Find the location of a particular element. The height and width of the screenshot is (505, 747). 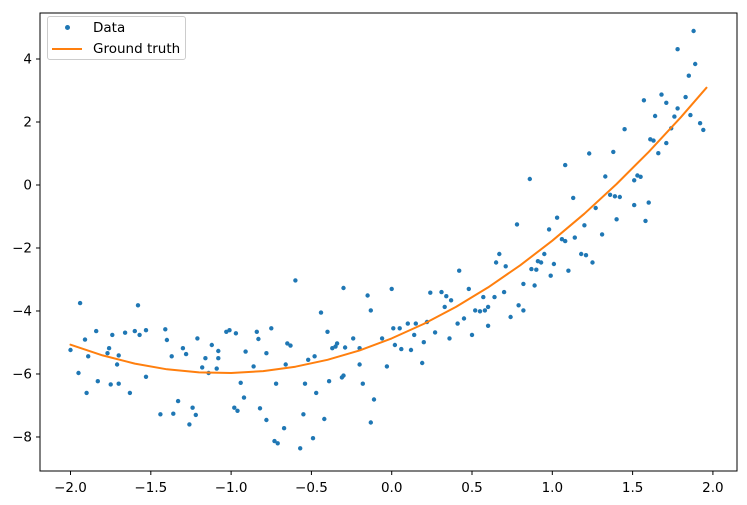

legend-item-ground-truth: Ground truth is located at coordinates (116, 48).